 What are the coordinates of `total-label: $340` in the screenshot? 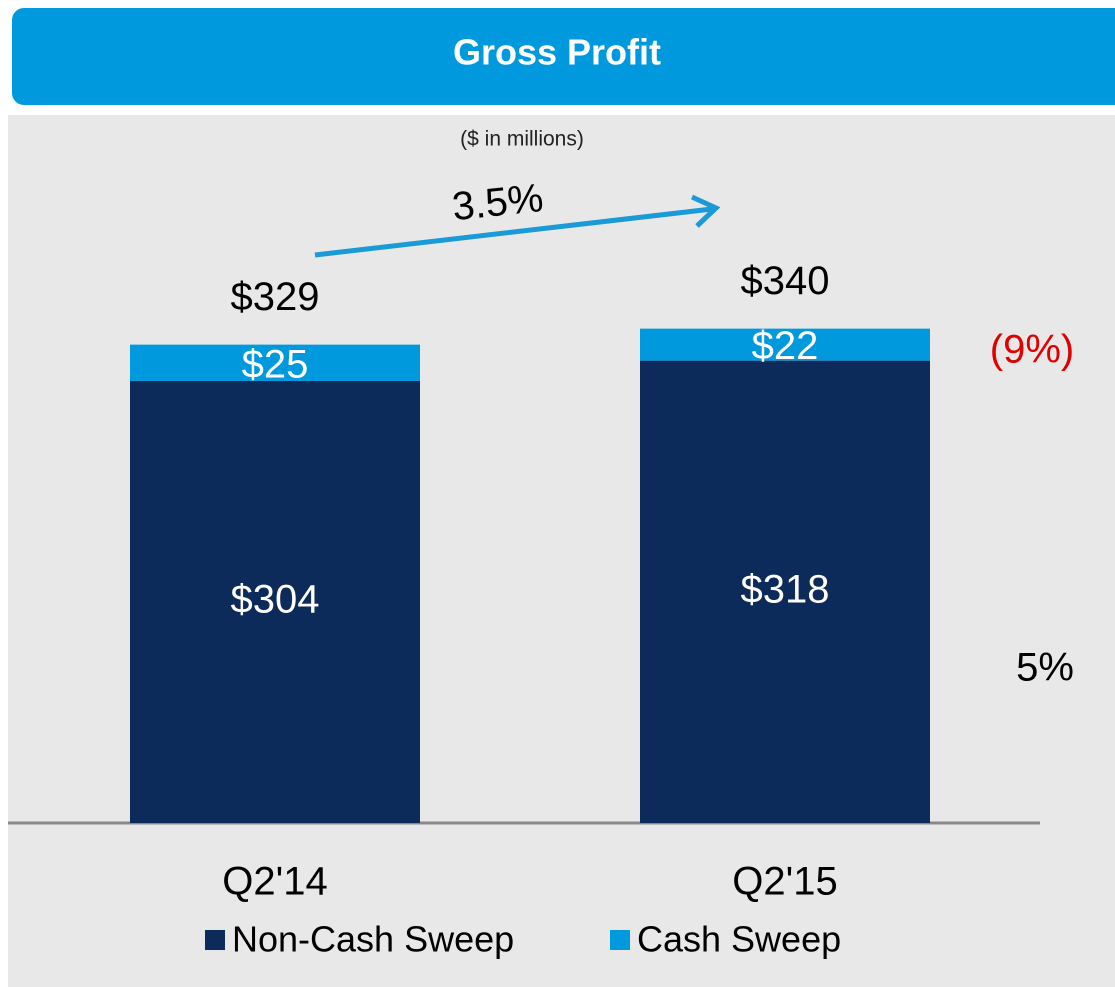 It's located at (785, 281).